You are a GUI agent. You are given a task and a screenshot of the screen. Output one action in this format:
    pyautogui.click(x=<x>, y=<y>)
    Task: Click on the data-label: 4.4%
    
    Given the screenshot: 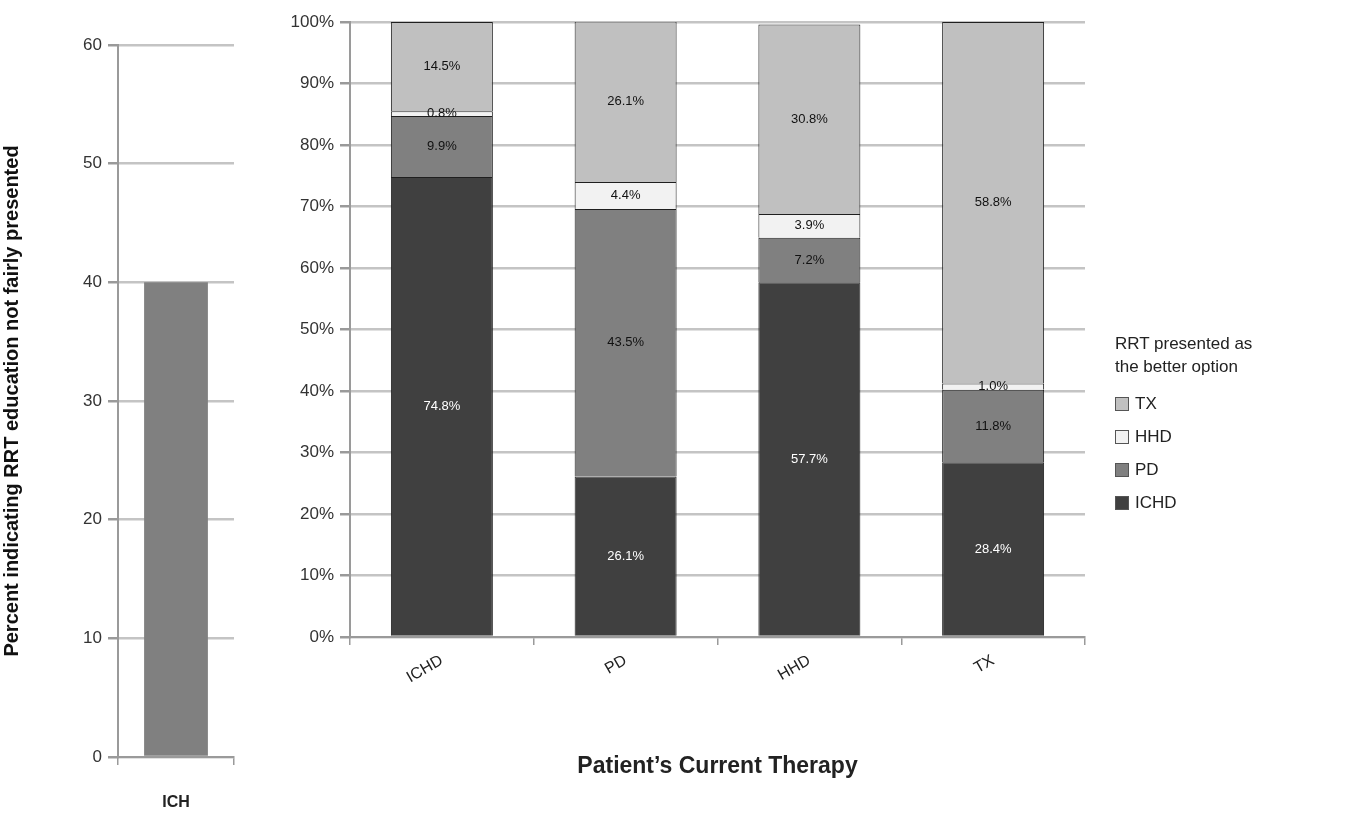 What is the action you would take?
    pyautogui.click(x=625, y=195)
    